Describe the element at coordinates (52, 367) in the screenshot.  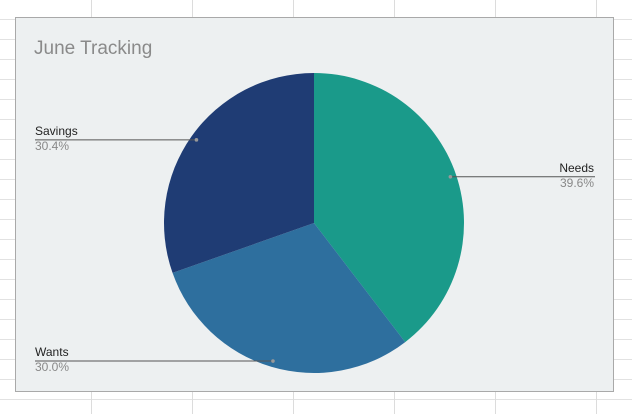
I see `slice-value-label: 30.0%` at that location.